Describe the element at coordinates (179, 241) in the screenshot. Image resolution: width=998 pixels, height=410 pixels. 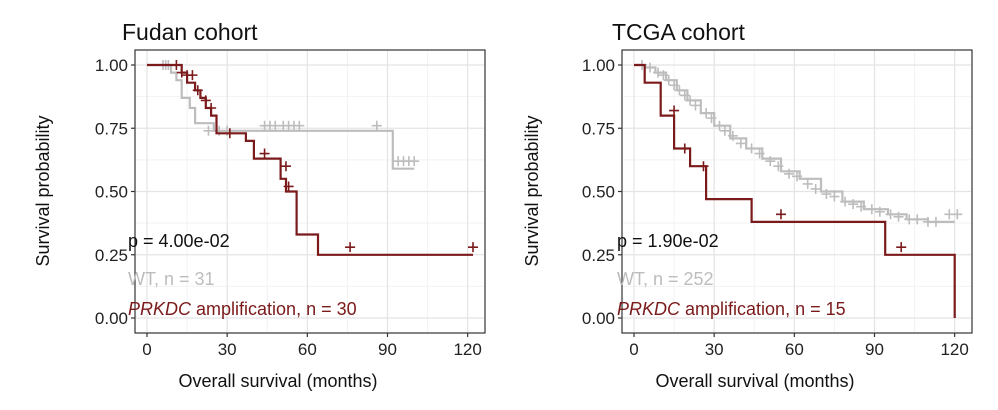
I see `p-value: p = 4.00e-02` at that location.